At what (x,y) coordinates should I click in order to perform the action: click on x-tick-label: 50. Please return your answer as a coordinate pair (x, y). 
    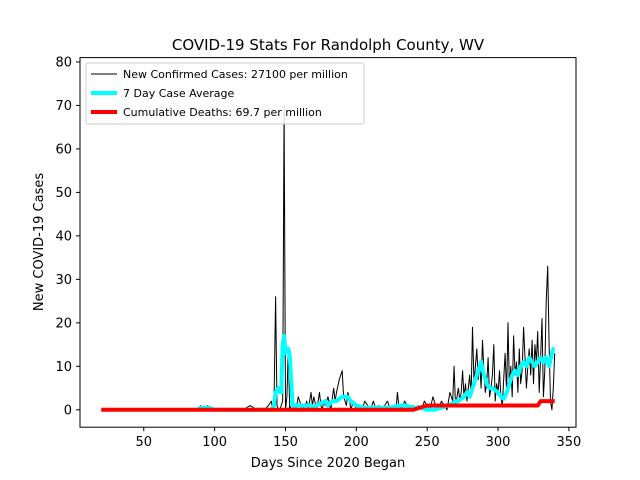
    Looking at the image, I should click on (143, 442).